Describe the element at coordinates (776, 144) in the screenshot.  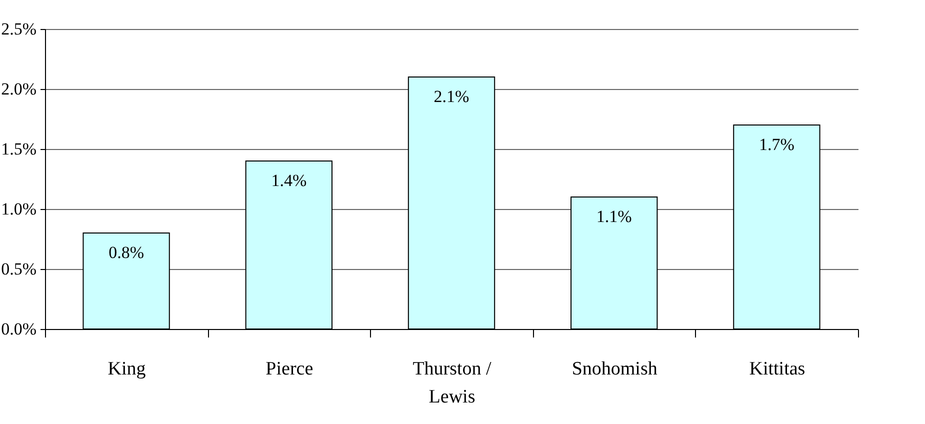
I see `data-label: 1.7%` at that location.